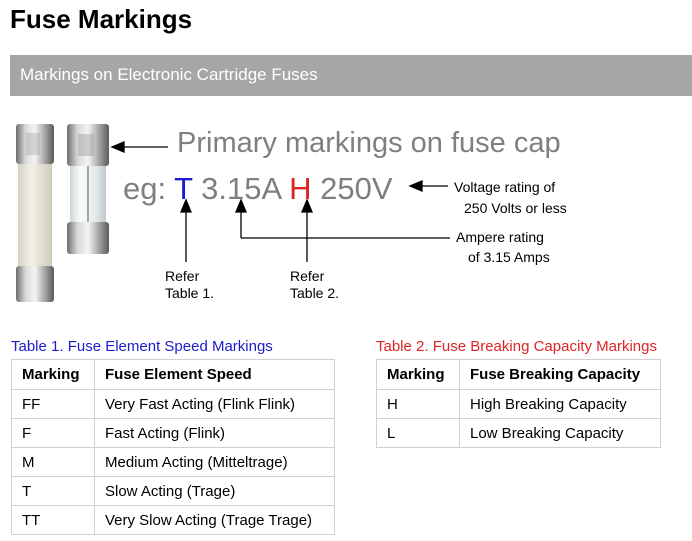  I want to click on table-row: TT Very Slow Acting (Trage Trage), so click(173, 520).